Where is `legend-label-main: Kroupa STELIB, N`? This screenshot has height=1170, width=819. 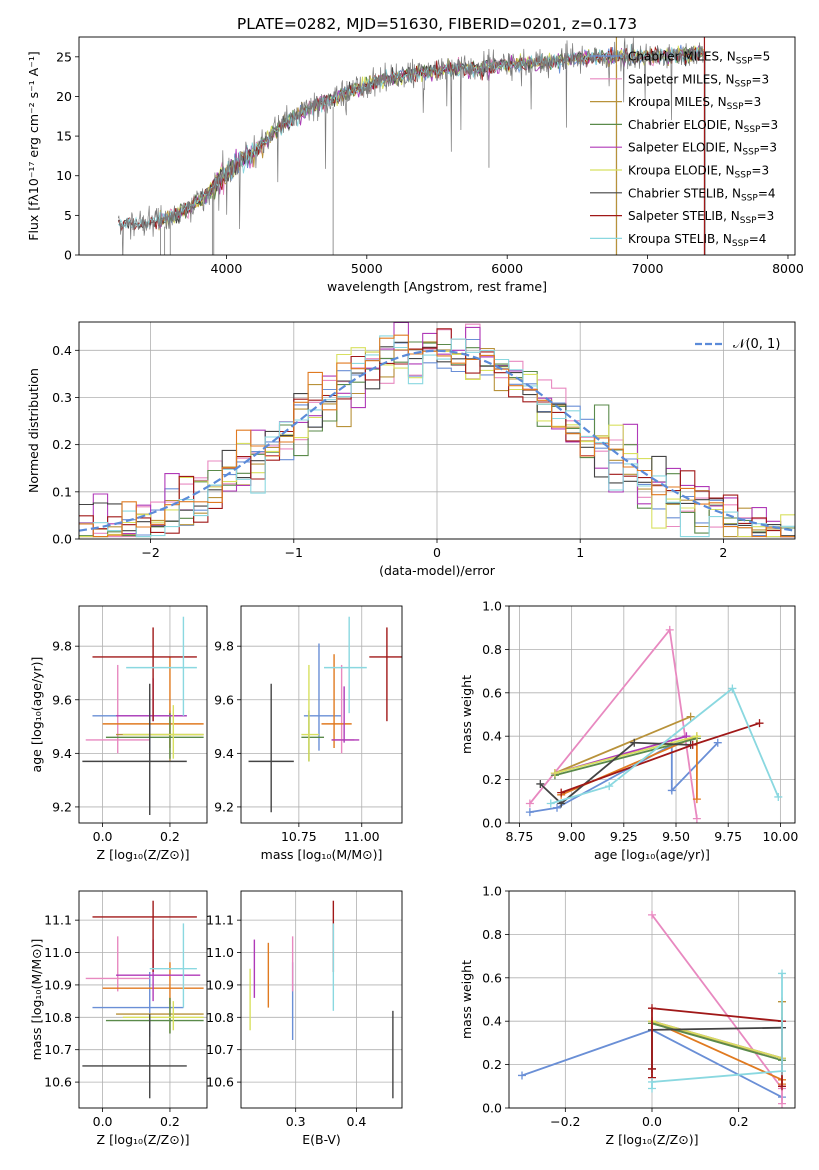
legend-label-main: Kroupa STELIB, N is located at coordinates (680, 239).